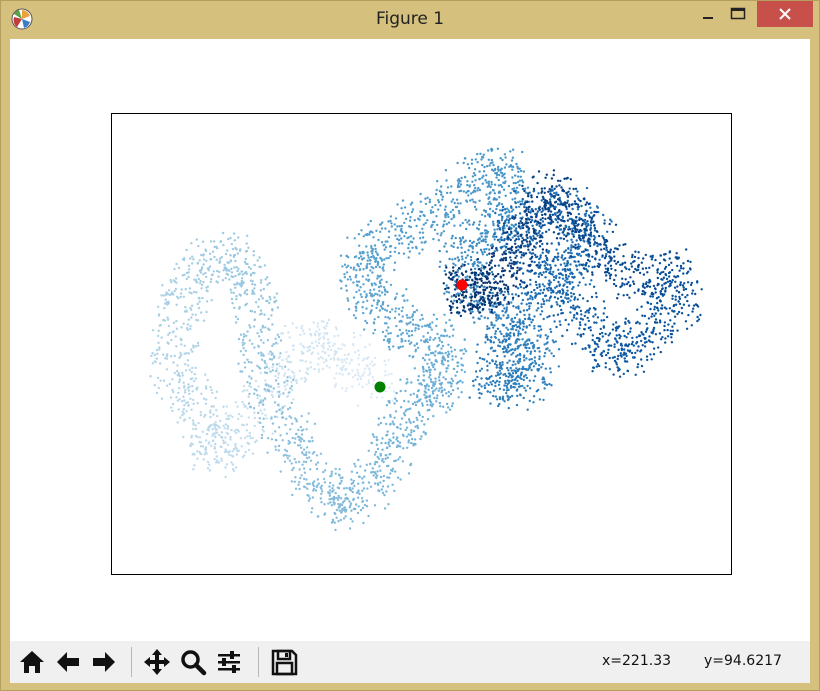 This screenshot has height=691, width=820. I want to click on maximize-button, so click(738, 14).